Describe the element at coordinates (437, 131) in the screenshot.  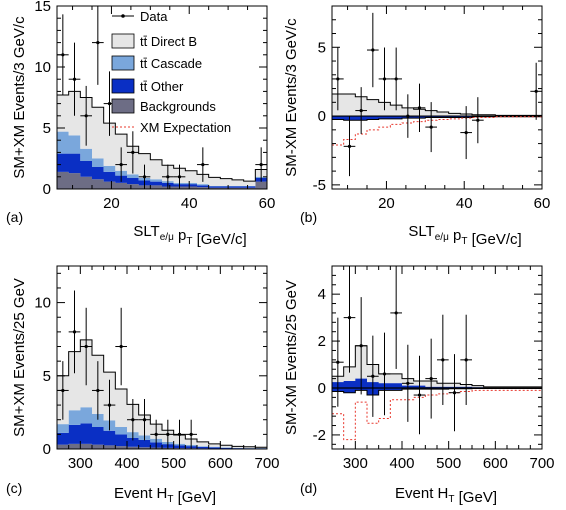
I see `xm-expectation-line` at that location.